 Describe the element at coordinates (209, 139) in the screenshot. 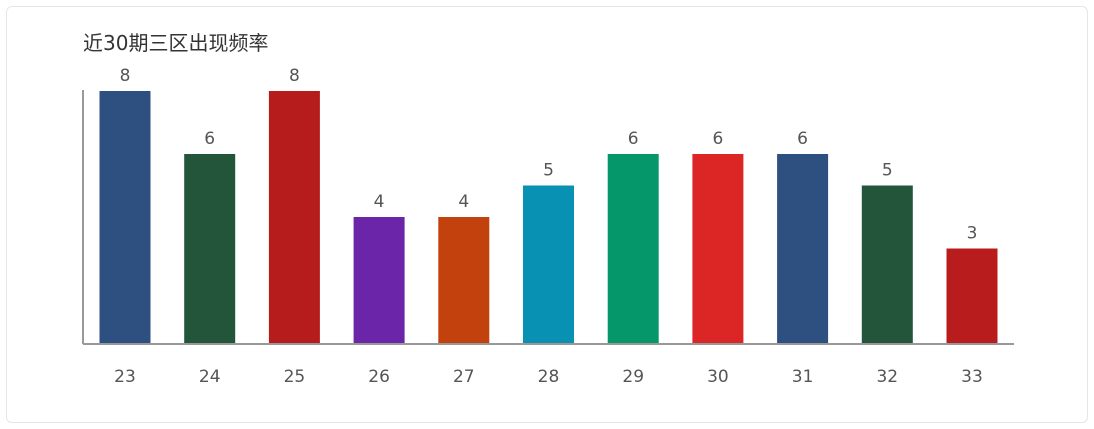

I see `value-label-24: 6` at that location.